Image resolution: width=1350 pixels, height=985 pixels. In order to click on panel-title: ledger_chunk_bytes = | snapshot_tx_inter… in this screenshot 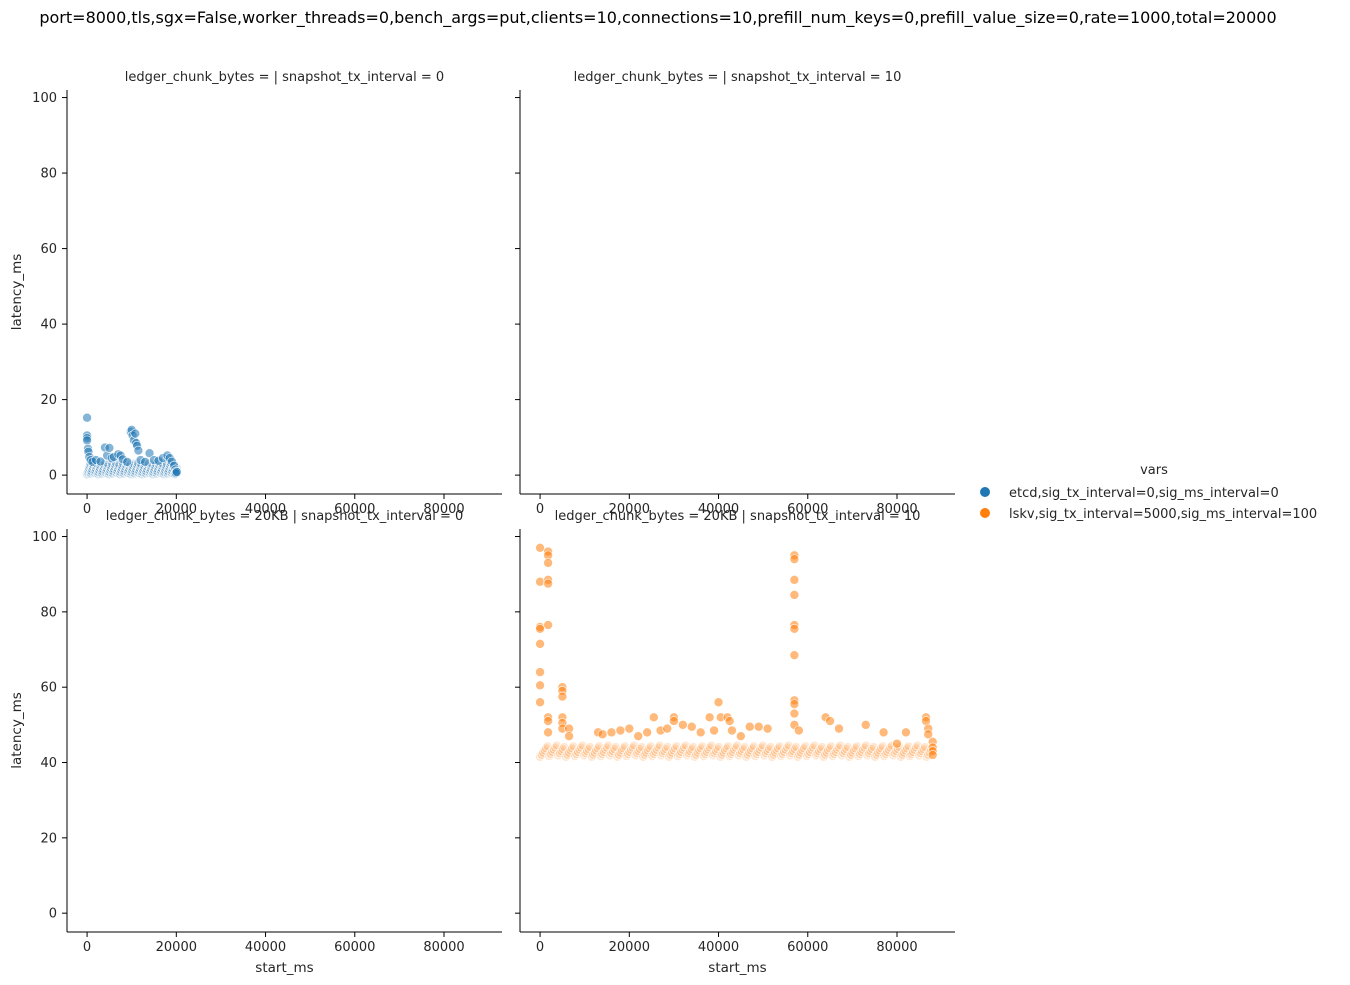, I will do `click(738, 77)`.